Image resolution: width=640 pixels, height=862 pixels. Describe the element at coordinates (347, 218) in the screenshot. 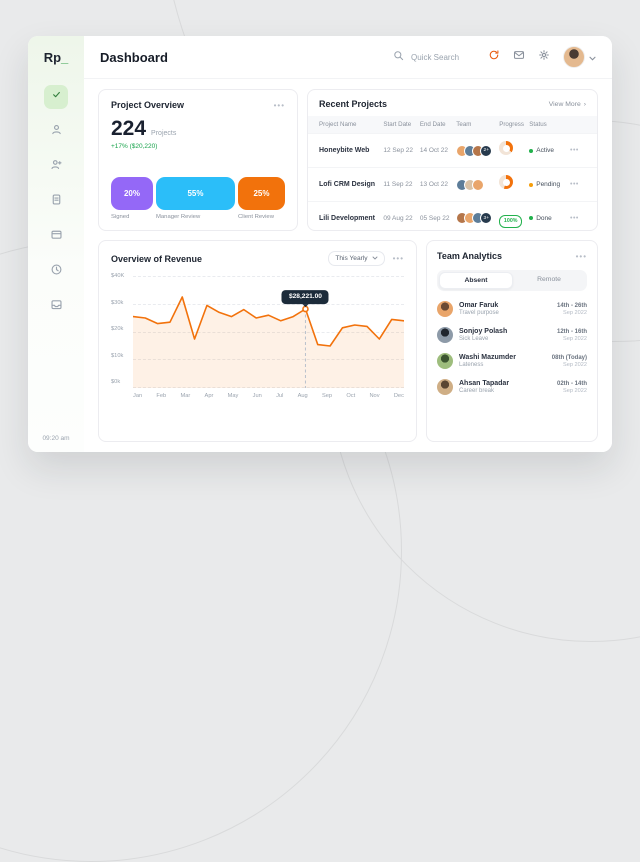

I see `project-name: Lili Development` at that location.